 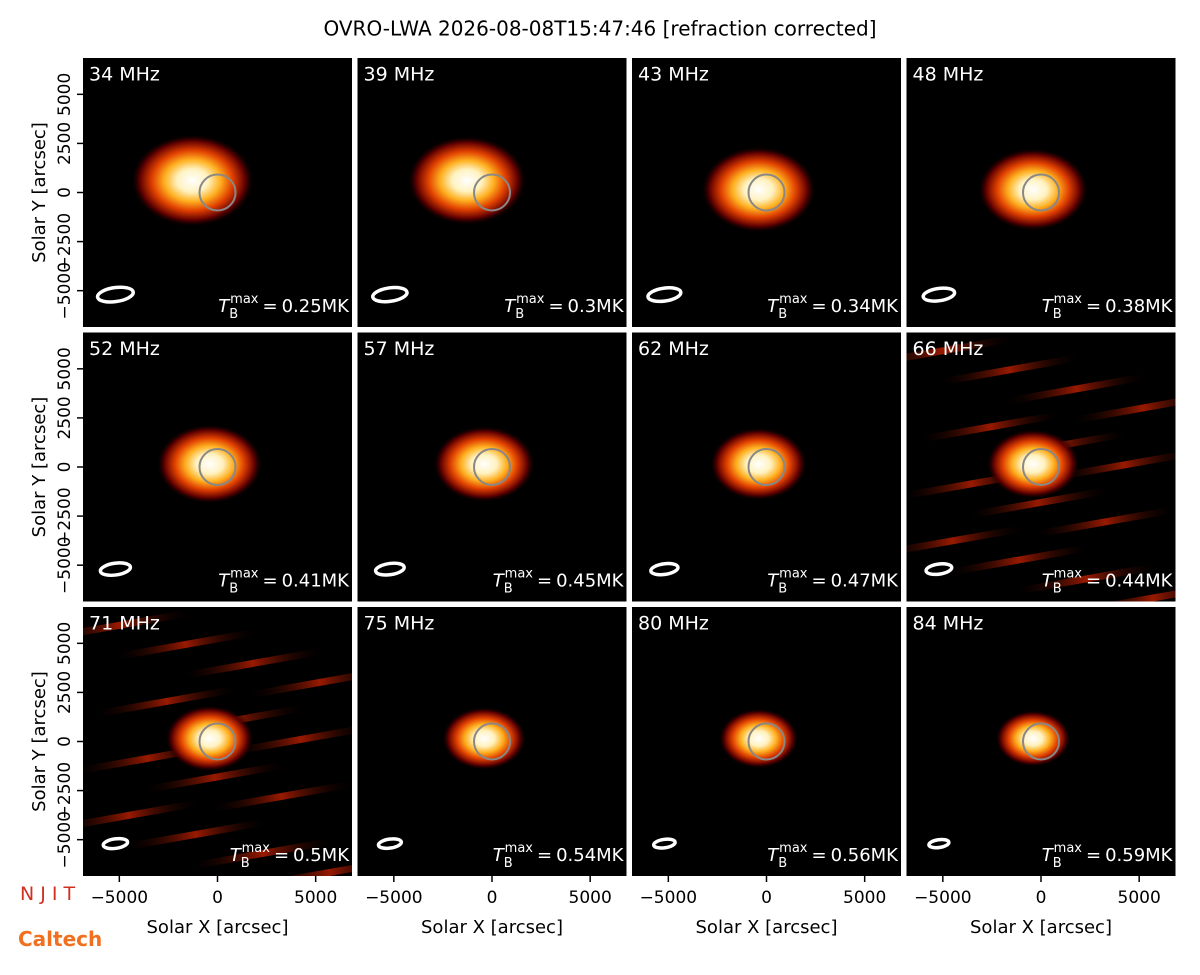 What do you see at coordinates (1139, 855) in the screenshot?
I see `tmax-value: 0.59MK` at bounding box center [1139, 855].